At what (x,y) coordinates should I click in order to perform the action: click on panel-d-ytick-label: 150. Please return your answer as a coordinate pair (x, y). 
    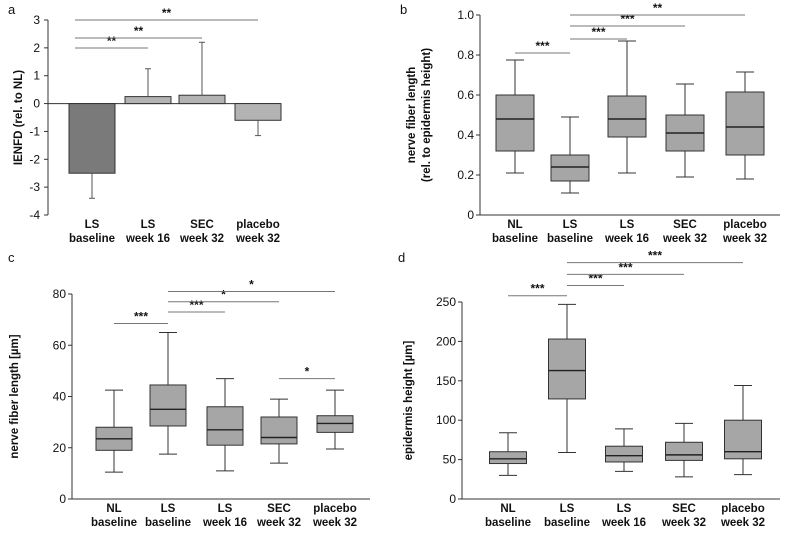
    Looking at the image, I should click on (446, 381).